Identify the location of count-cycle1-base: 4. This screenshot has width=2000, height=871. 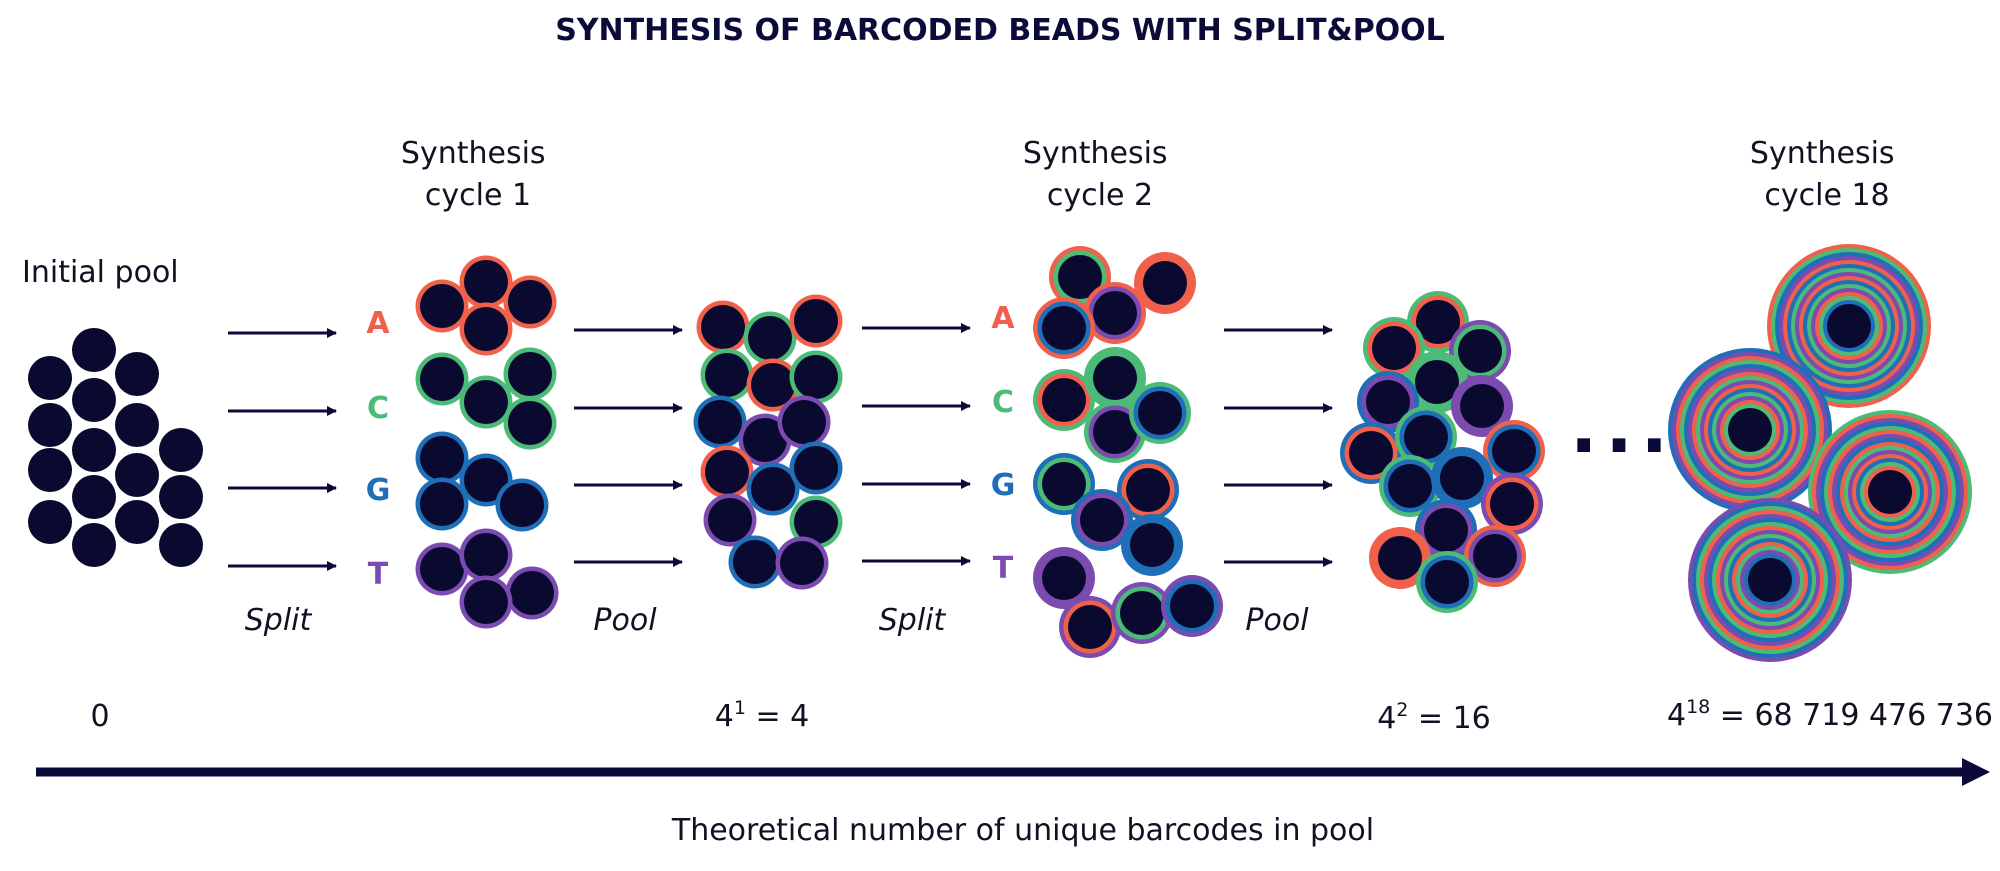
(724, 716).